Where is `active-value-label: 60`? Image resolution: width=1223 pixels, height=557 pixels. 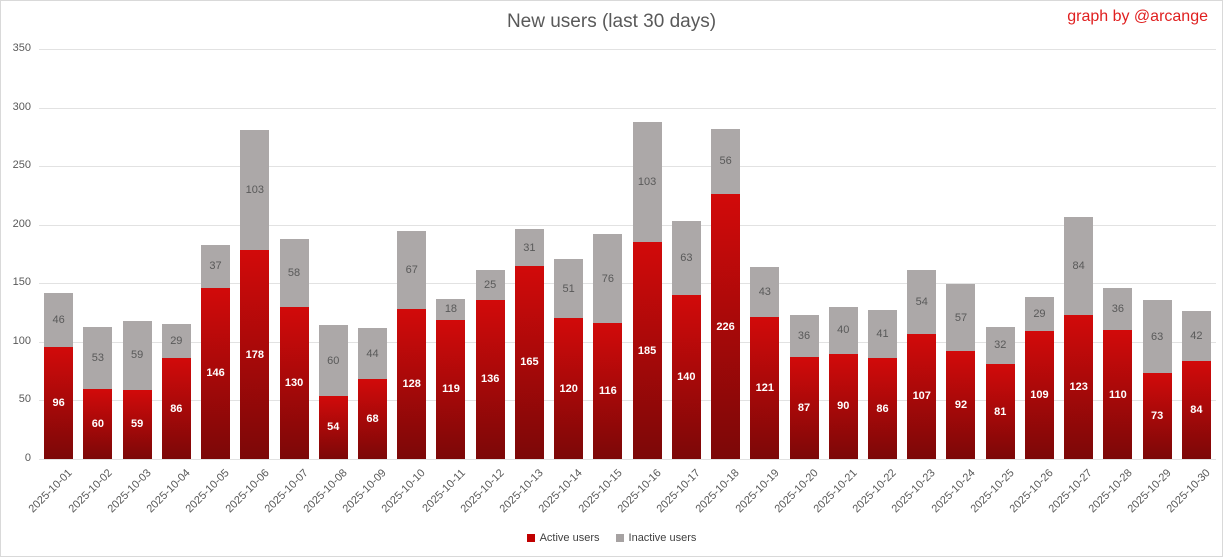 active-value-label: 60 is located at coordinates (97, 423).